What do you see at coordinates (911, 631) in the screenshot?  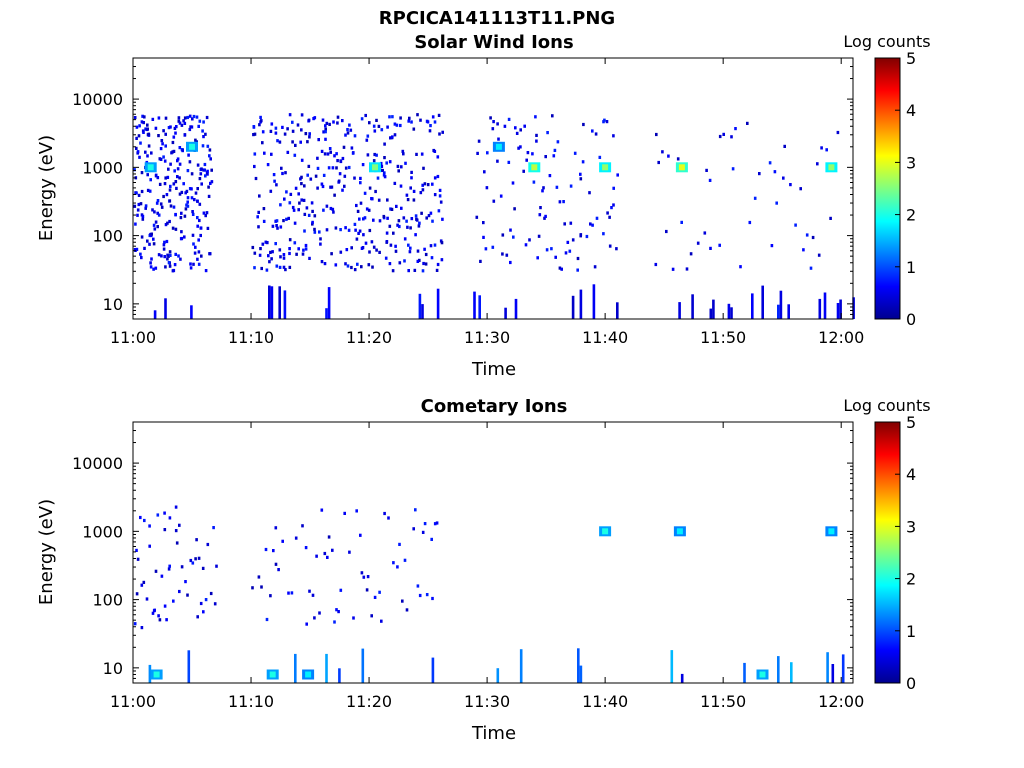 I see `colorbar-tick-label: 1` at bounding box center [911, 631].